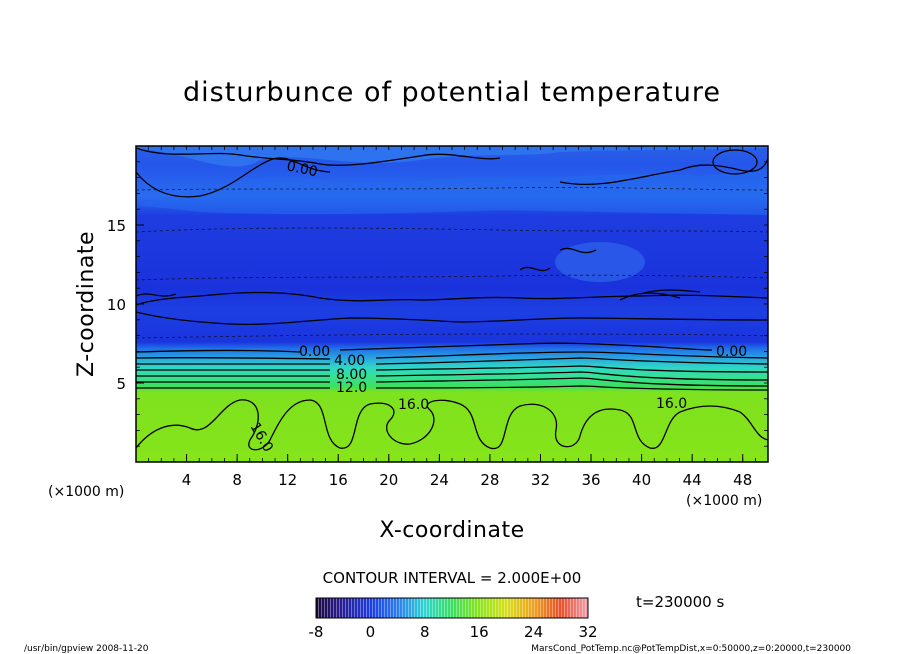  Describe the element at coordinates (424, 347) in the screenshot. I see `contour-zero` at that location.